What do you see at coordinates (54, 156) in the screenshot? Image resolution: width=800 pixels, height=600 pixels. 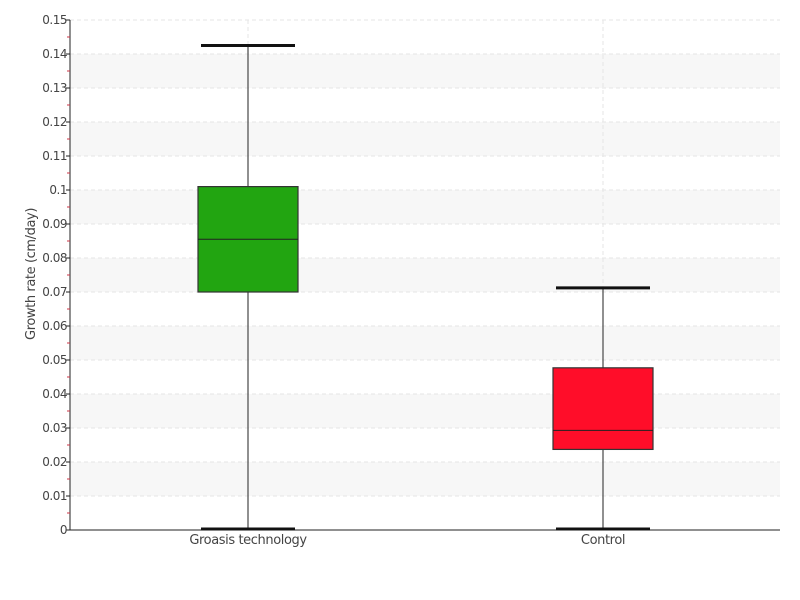 I see `y-tick-label: 0.11` at bounding box center [54, 156].